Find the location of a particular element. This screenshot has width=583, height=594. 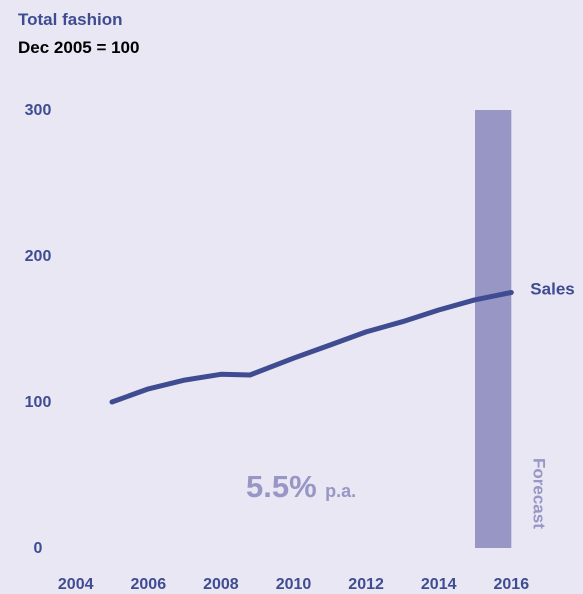

growth-annotation: 5.5% p.a. is located at coordinates (301, 486).